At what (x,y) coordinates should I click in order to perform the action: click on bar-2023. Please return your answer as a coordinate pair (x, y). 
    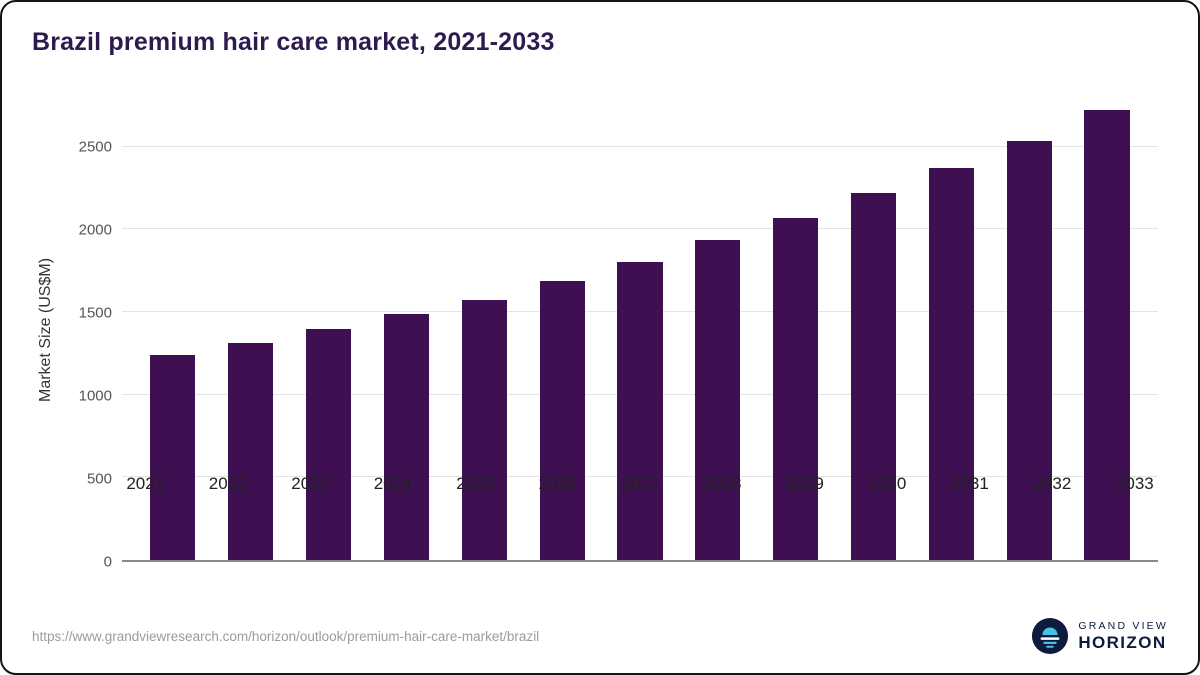
    Looking at the image, I should click on (329, 444).